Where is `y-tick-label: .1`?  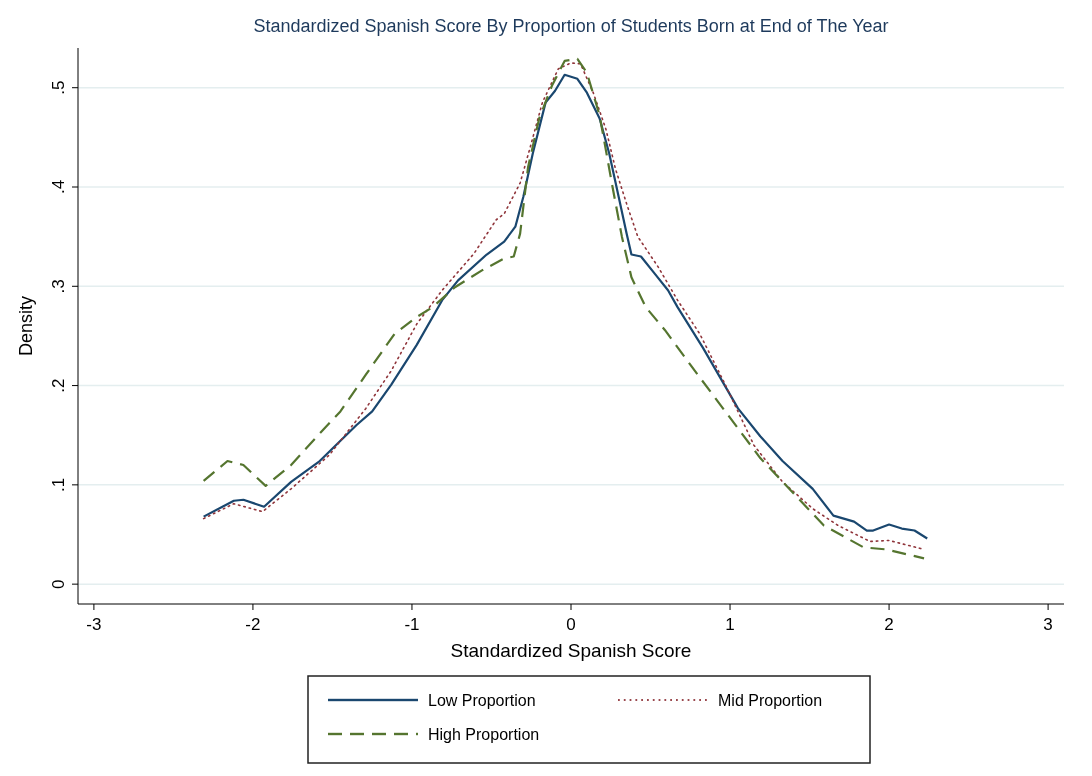
y-tick-label: .1 is located at coordinates (58, 484).